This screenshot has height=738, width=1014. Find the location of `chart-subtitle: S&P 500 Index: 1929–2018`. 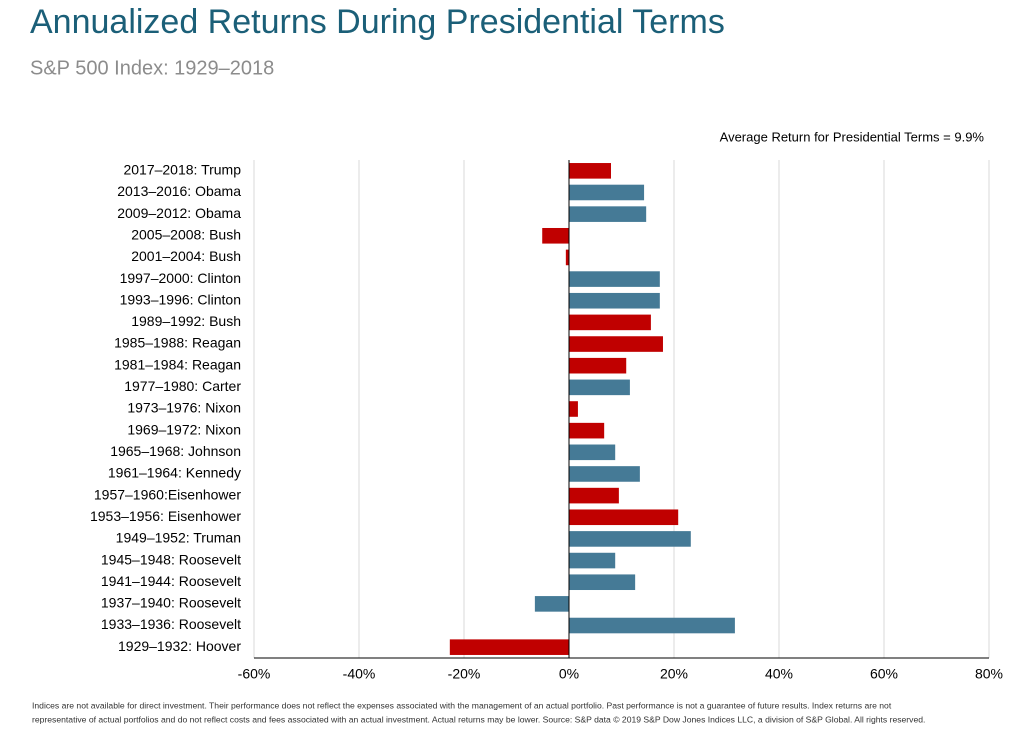

chart-subtitle: S&P 500 Index: 1929–2018 is located at coordinates (152, 68).